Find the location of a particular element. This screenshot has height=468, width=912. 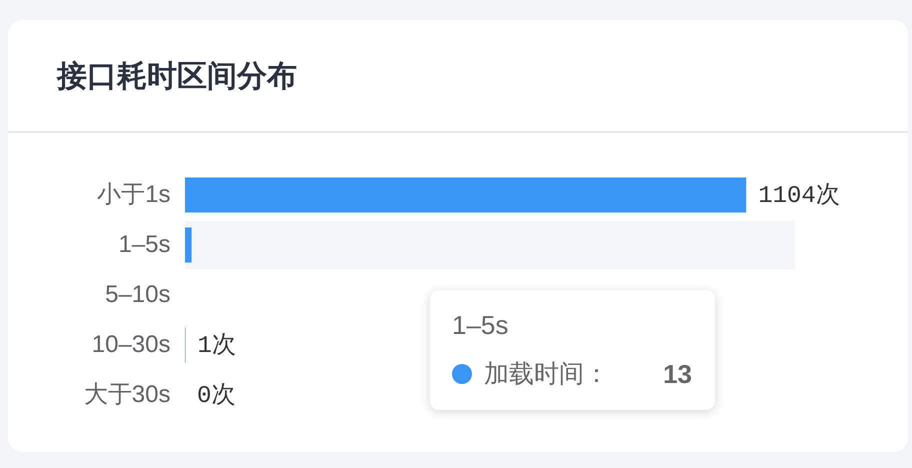

tooltip-box: 1–5s 加载时间： 13 is located at coordinates (572, 350).